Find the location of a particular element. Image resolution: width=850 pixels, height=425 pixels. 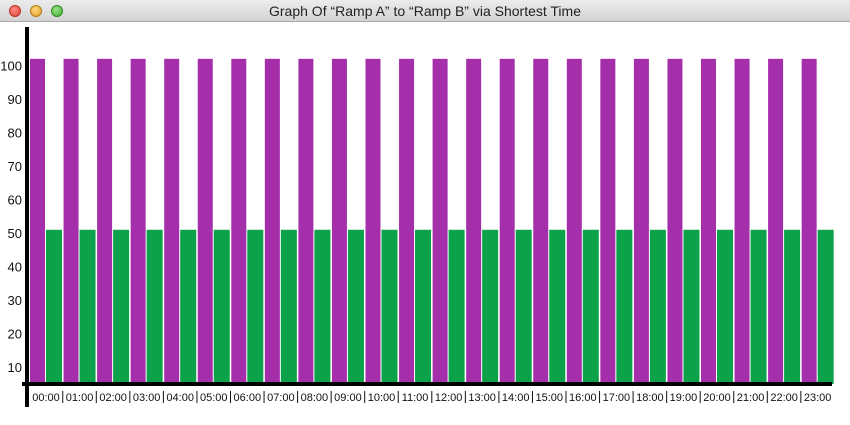

x-tick-label: 05:00 is located at coordinates (214, 398).